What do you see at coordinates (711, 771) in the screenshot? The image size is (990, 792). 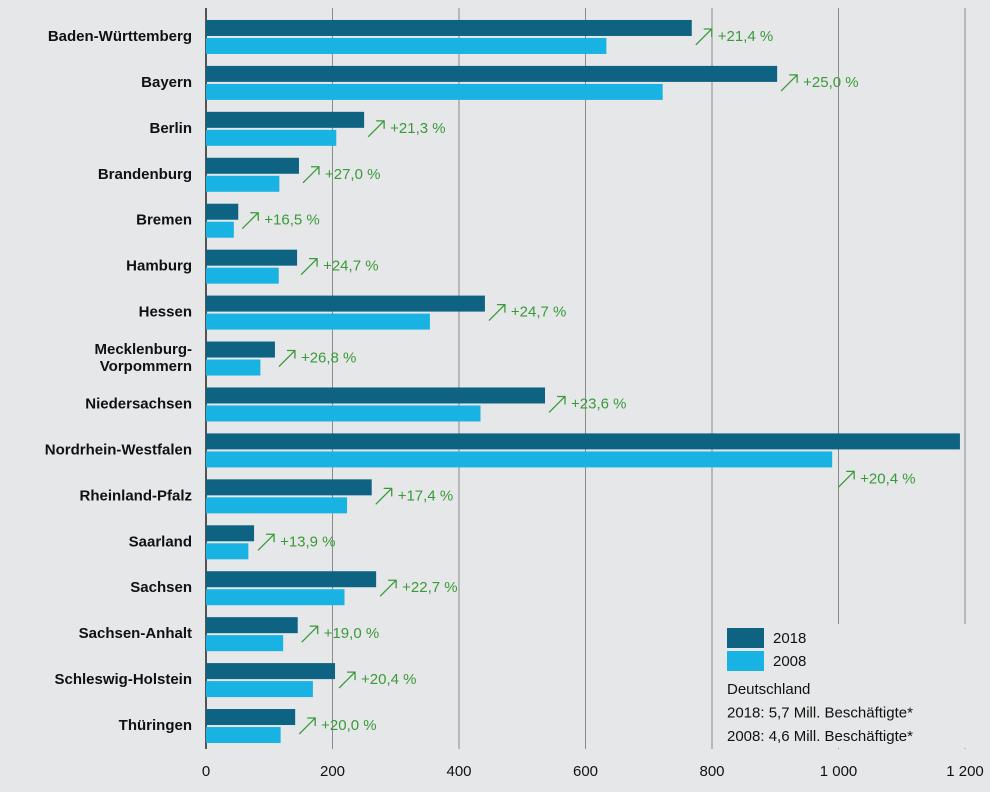 I see `x-tick-label: 800` at bounding box center [711, 771].